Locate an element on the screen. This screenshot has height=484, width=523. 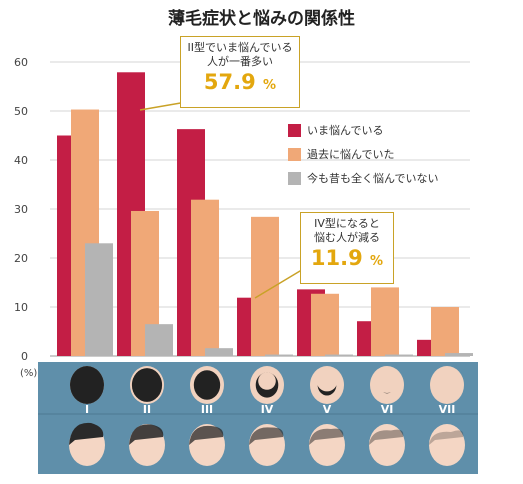
x-tick-label: V is located at coordinates (327, 409).